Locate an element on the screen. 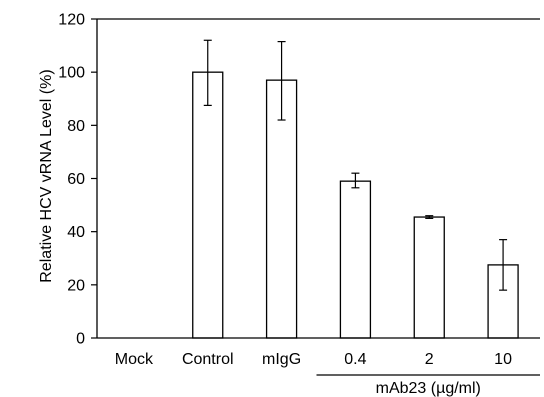  y-tick-layer: 0 20 40 60 80 100 120 is located at coordinates (77, 180).